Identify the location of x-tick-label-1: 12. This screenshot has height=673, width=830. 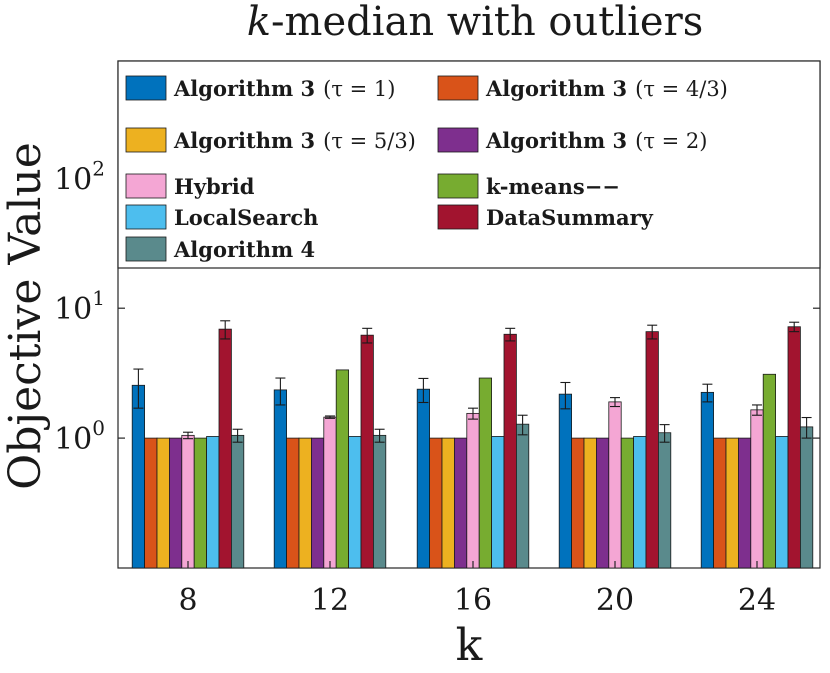
(330, 600).